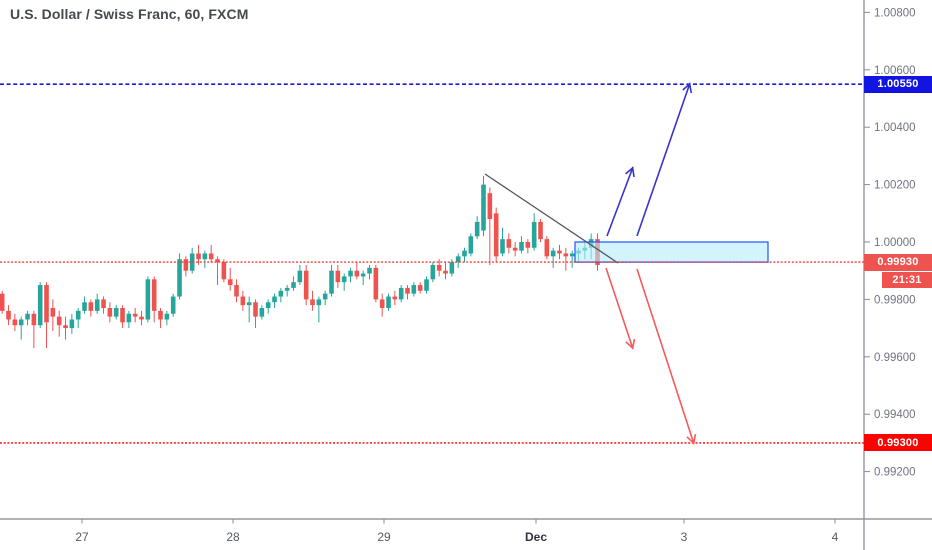 The height and width of the screenshot is (550, 932). Describe the element at coordinates (898, 84) in the screenshot. I see `alert-price-badge-upper: 1.00550` at that location.